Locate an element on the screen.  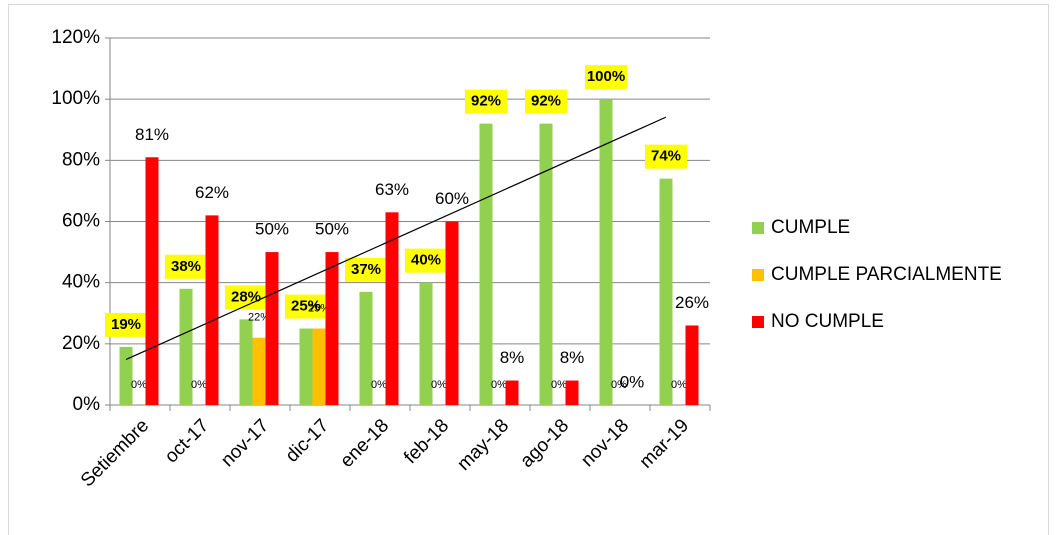
x-tick-label: may-18 is located at coordinates (483, 445).